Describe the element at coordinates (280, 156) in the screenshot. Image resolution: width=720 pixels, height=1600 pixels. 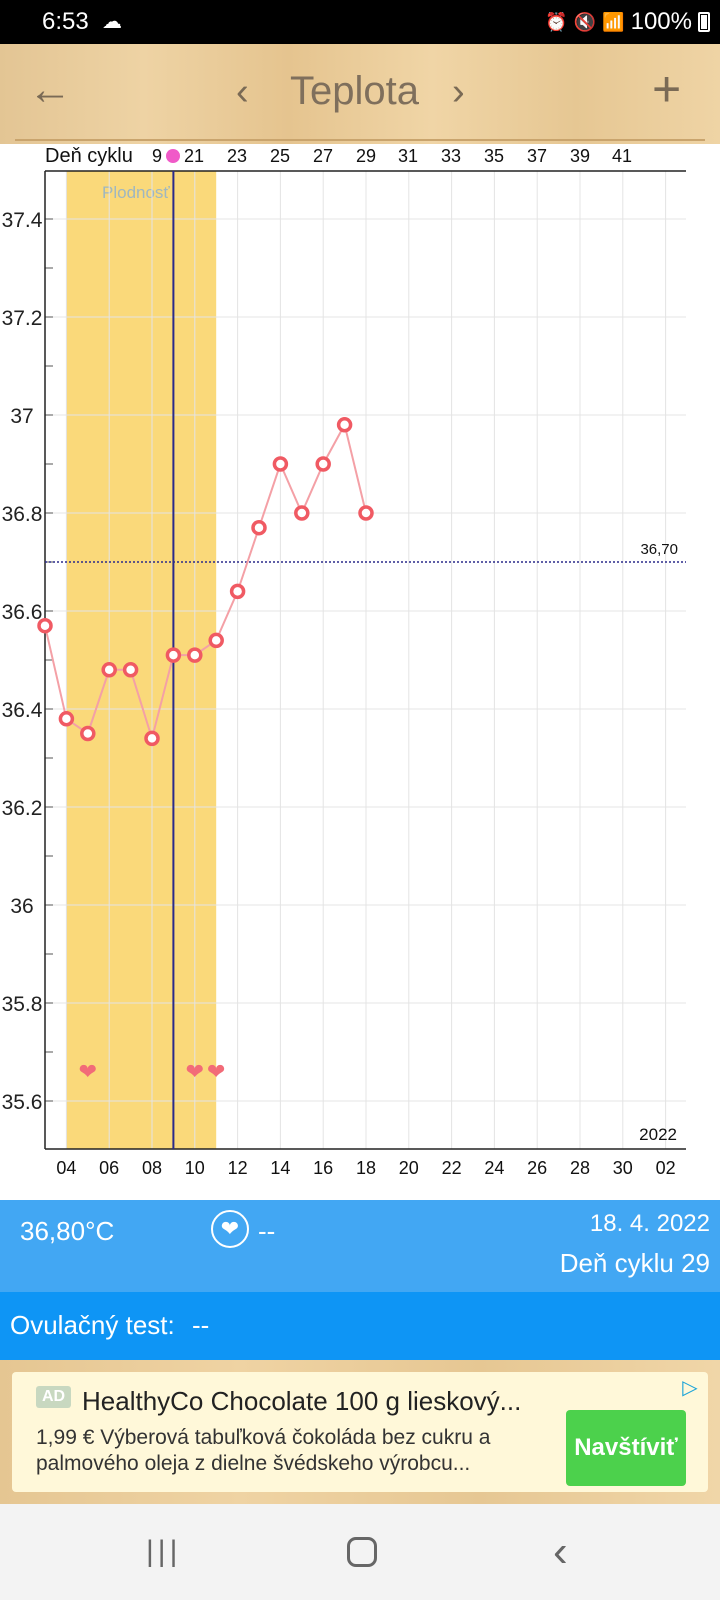
I see `top-axis-tick-label: 25` at that location.